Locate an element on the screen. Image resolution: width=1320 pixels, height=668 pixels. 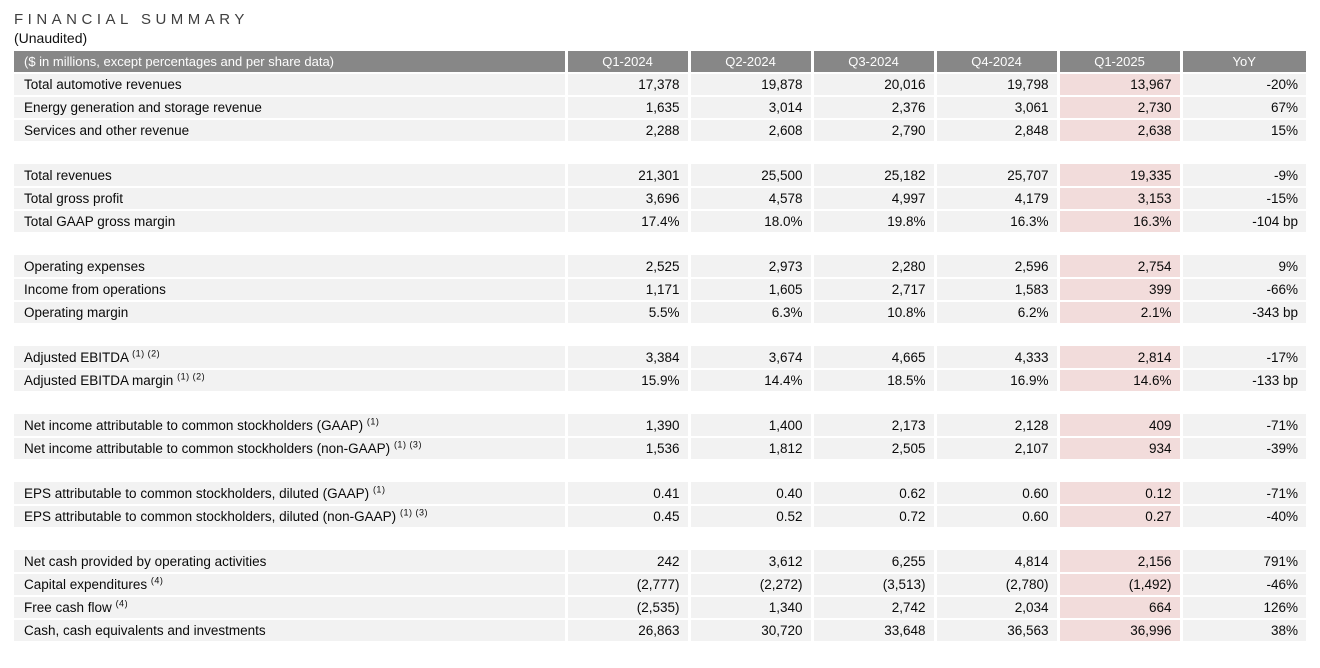
cell-value-q4-2024: 1,583 is located at coordinates (997, 290).